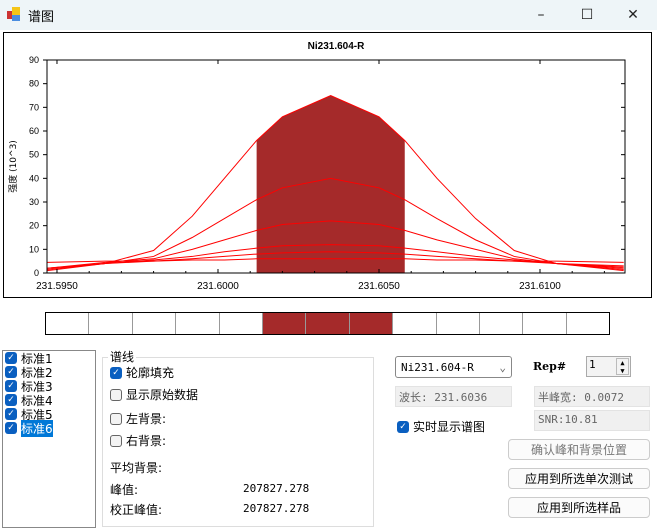 The width and height of the screenshot is (657, 530). I want to click on apply-single-button: 应用到所选单次测试, so click(579, 478).